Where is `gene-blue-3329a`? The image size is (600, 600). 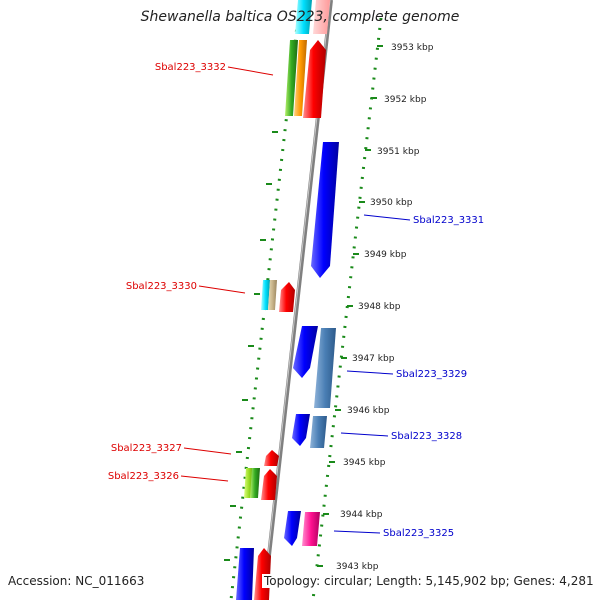
gene-blue-3329a is located at coordinates (305, 352).